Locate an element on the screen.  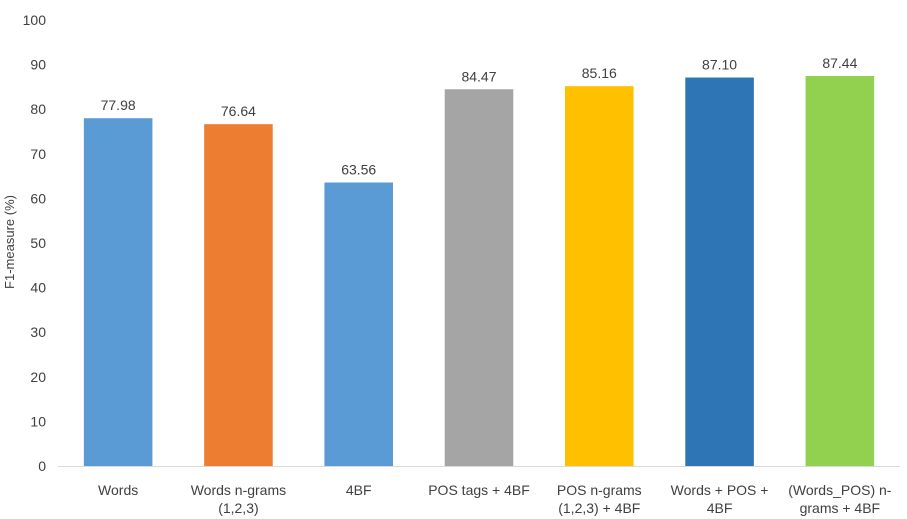
y-tick-label: 40 is located at coordinates (38, 288).